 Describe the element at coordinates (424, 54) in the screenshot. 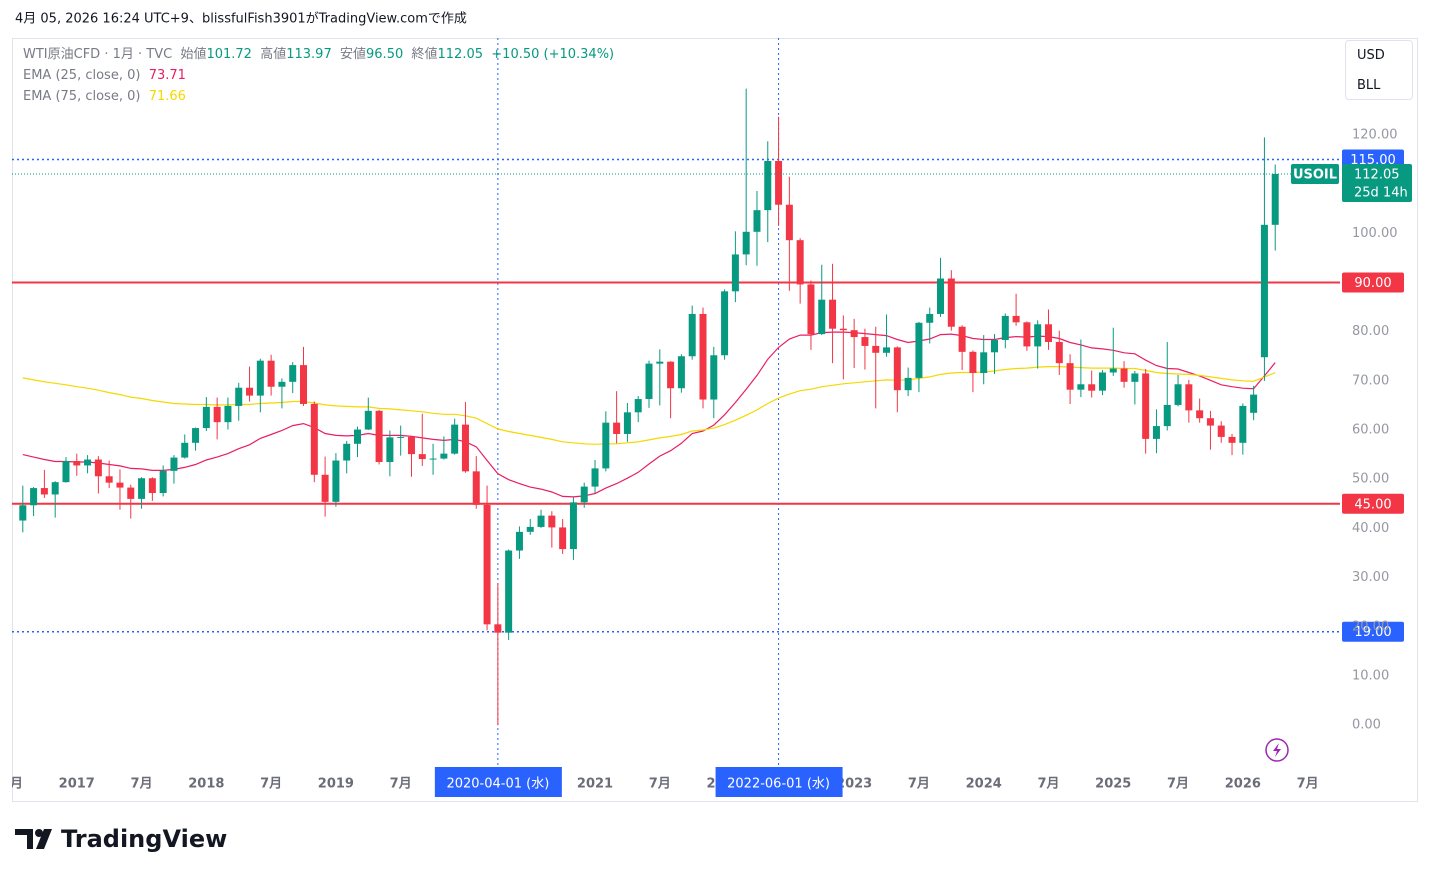

I see `close-label: 終値` at that location.